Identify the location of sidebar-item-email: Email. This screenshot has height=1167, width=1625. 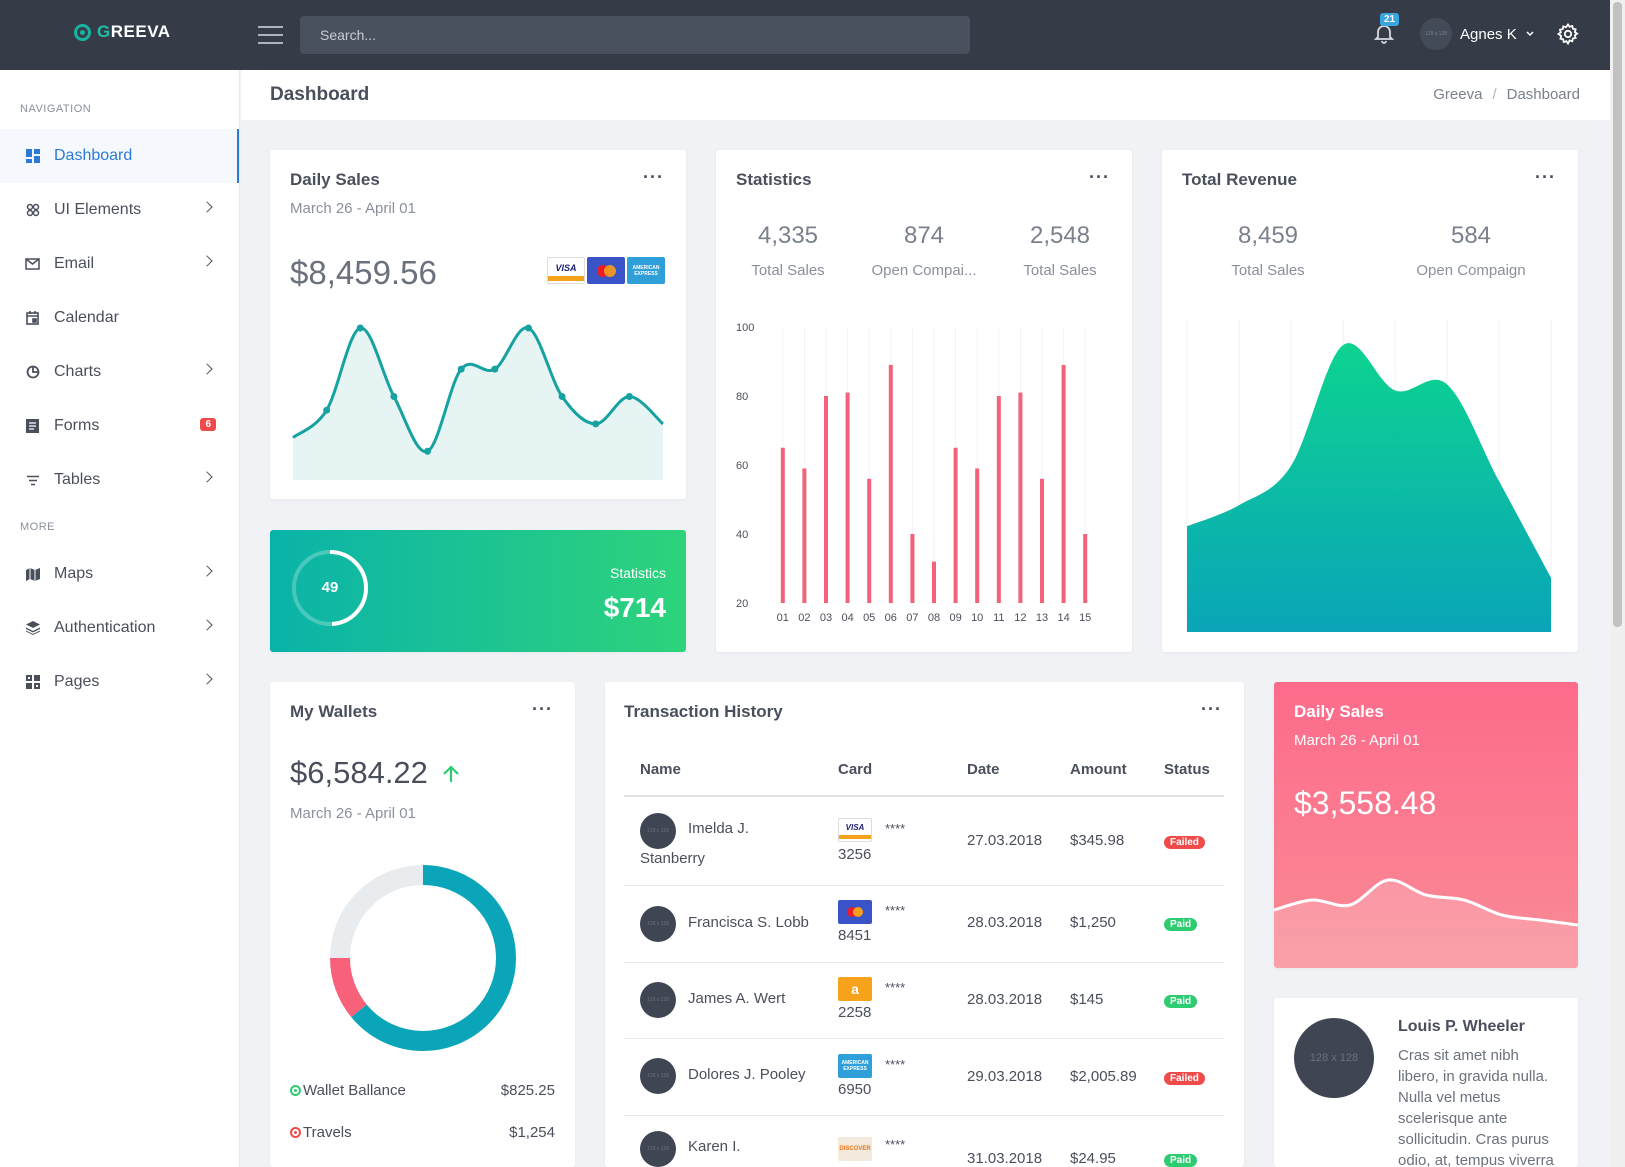
(119, 264).